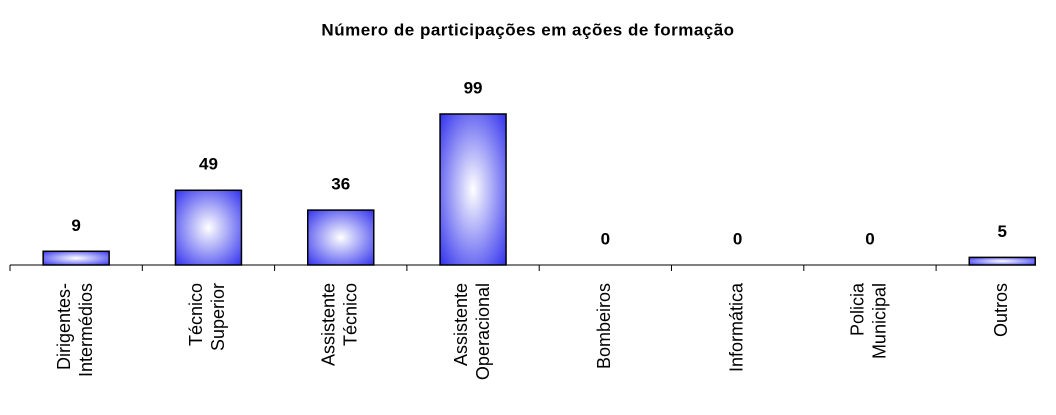  What do you see at coordinates (880, 321) in the screenshot?
I see `x-tick-label: Municipal` at bounding box center [880, 321].